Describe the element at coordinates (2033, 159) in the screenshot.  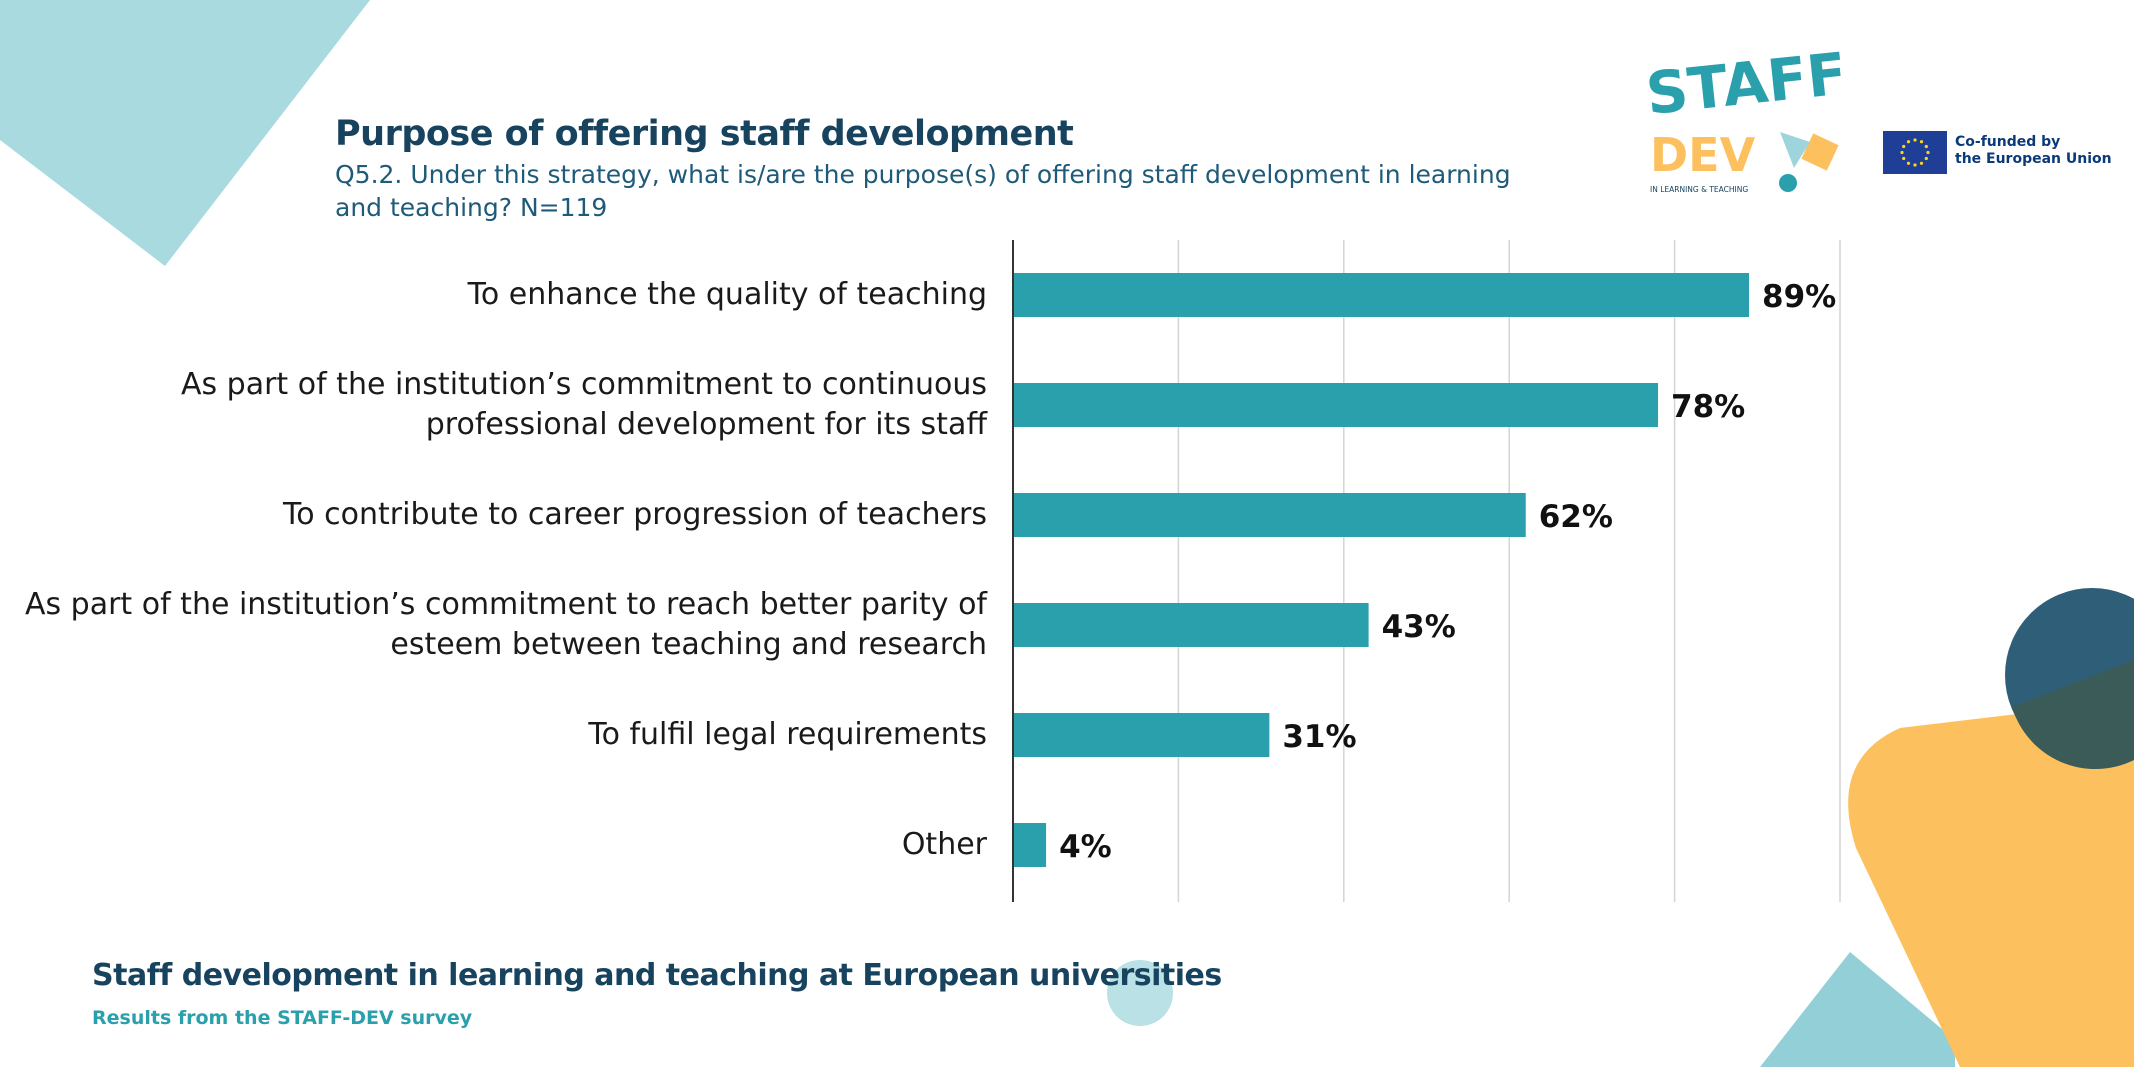
I see `eu-text-line-2: the European Union` at that location.